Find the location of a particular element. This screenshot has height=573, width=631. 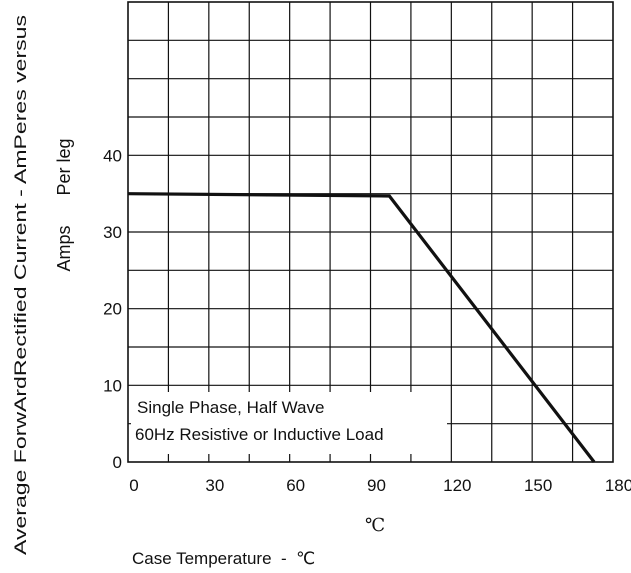

x-tick-label: 0 is located at coordinates (133, 485).